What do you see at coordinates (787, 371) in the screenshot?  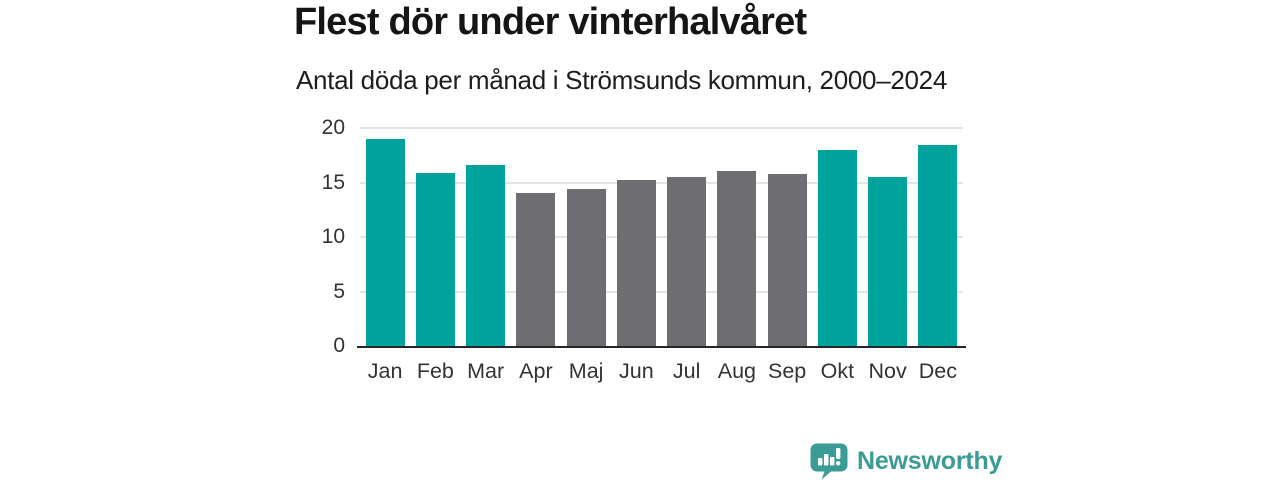 I see `x-axis-tick-label-sep: Sep` at bounding box center [787, 371].